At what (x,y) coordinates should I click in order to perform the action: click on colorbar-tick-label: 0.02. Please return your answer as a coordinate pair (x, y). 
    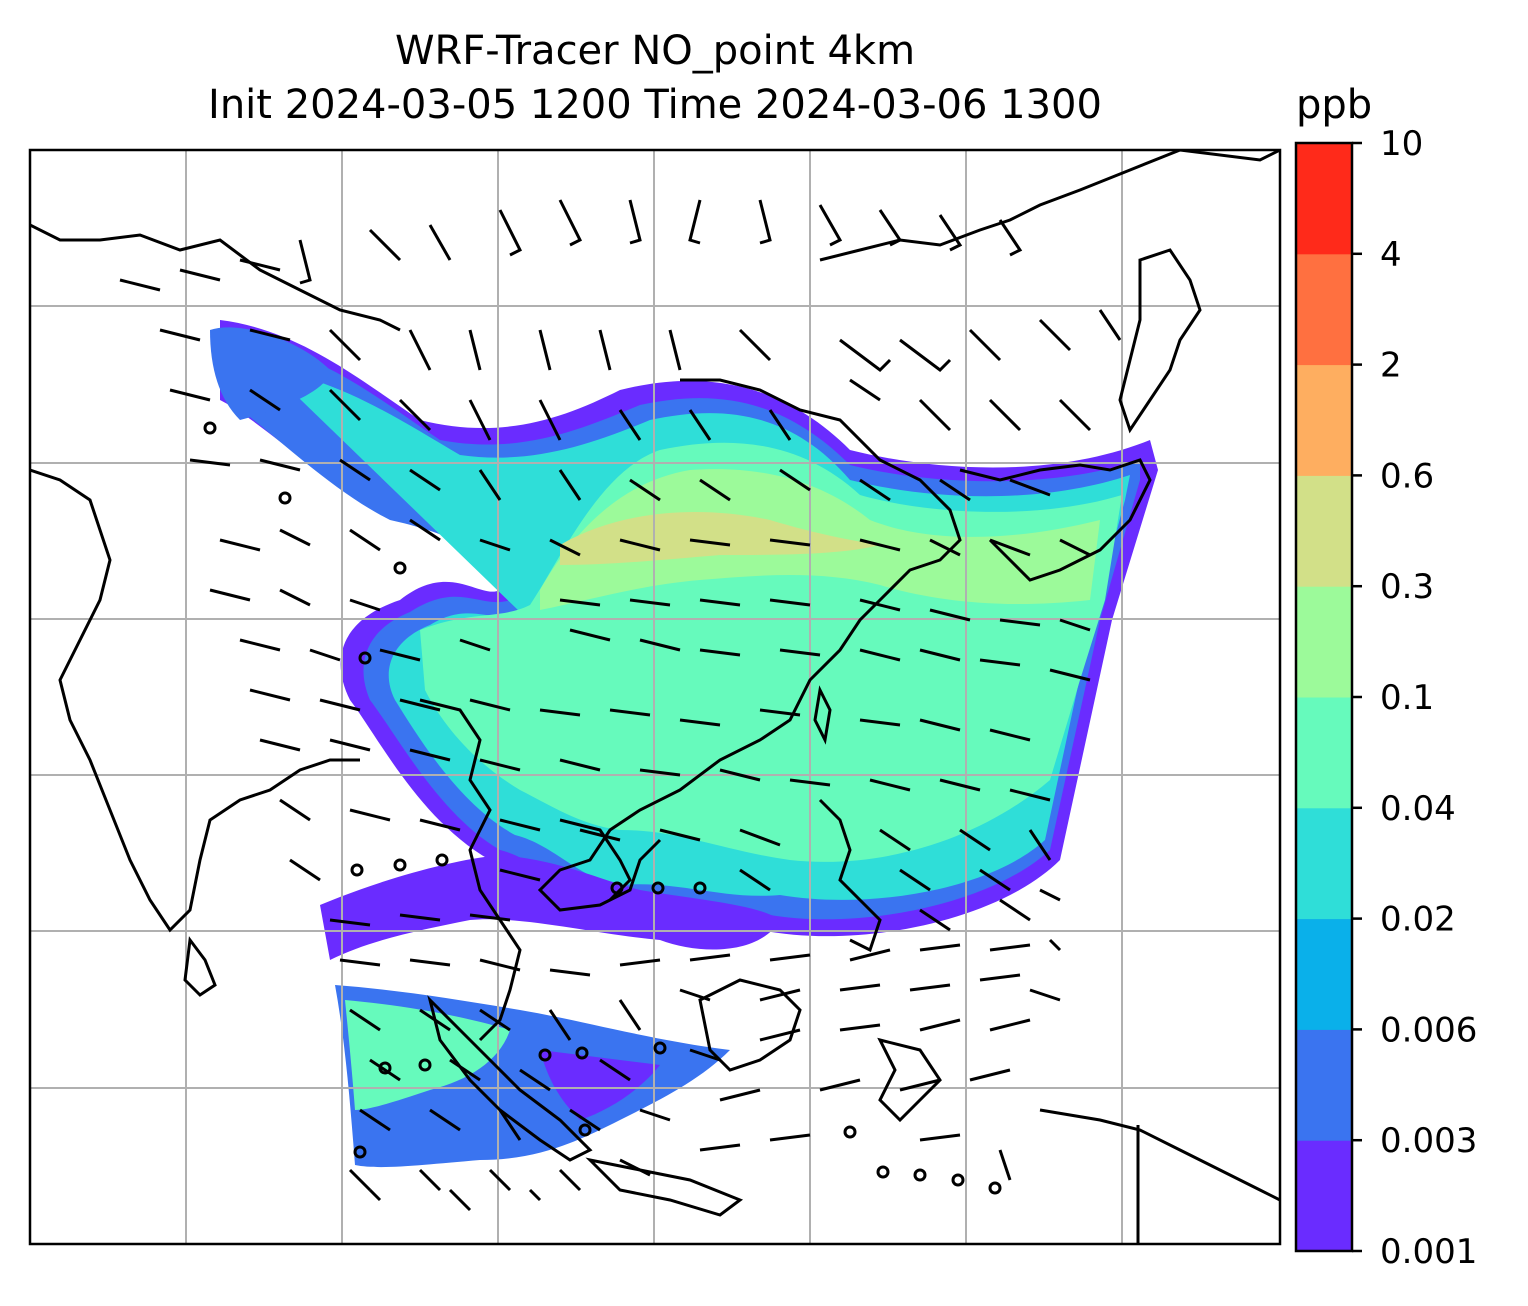
    Looking at the image, I should click on (1418, 920).